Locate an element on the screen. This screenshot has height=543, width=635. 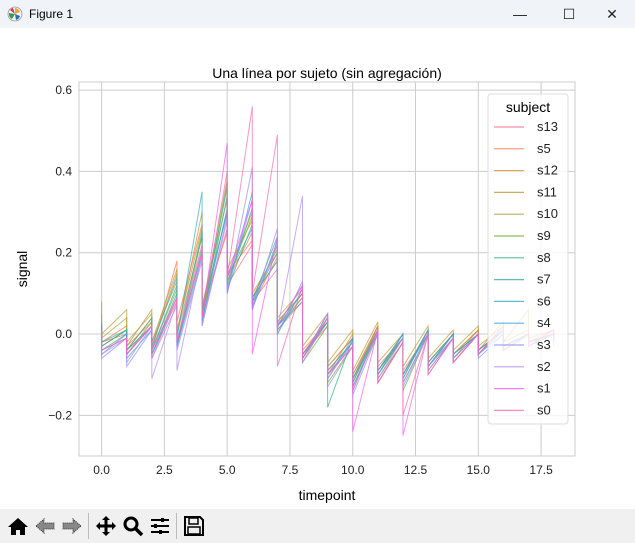
navigation-toolbar is located at coordinates (317, 526).